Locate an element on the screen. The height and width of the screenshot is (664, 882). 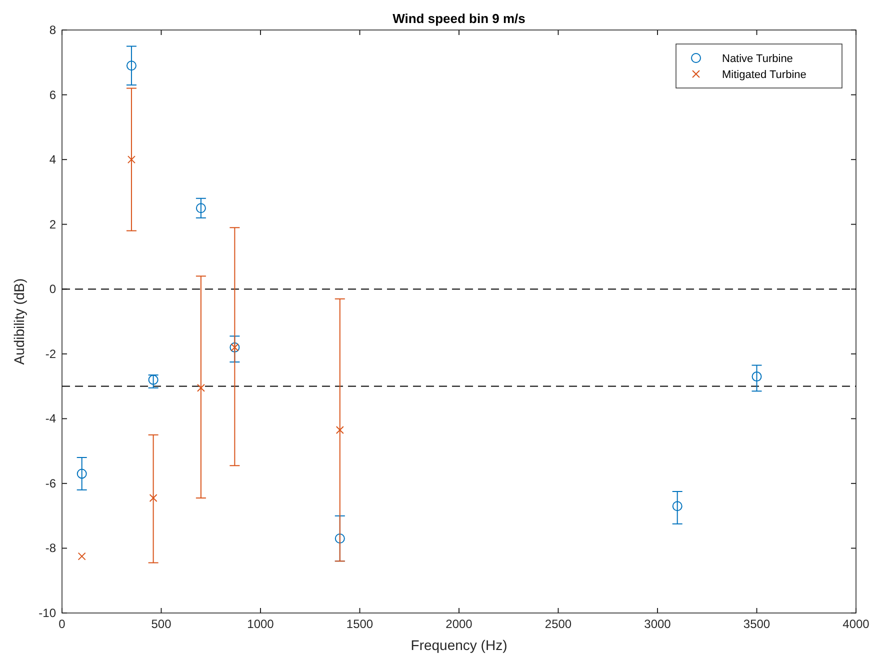
y-tick-label: 6 is located at coordinates (52, 95).